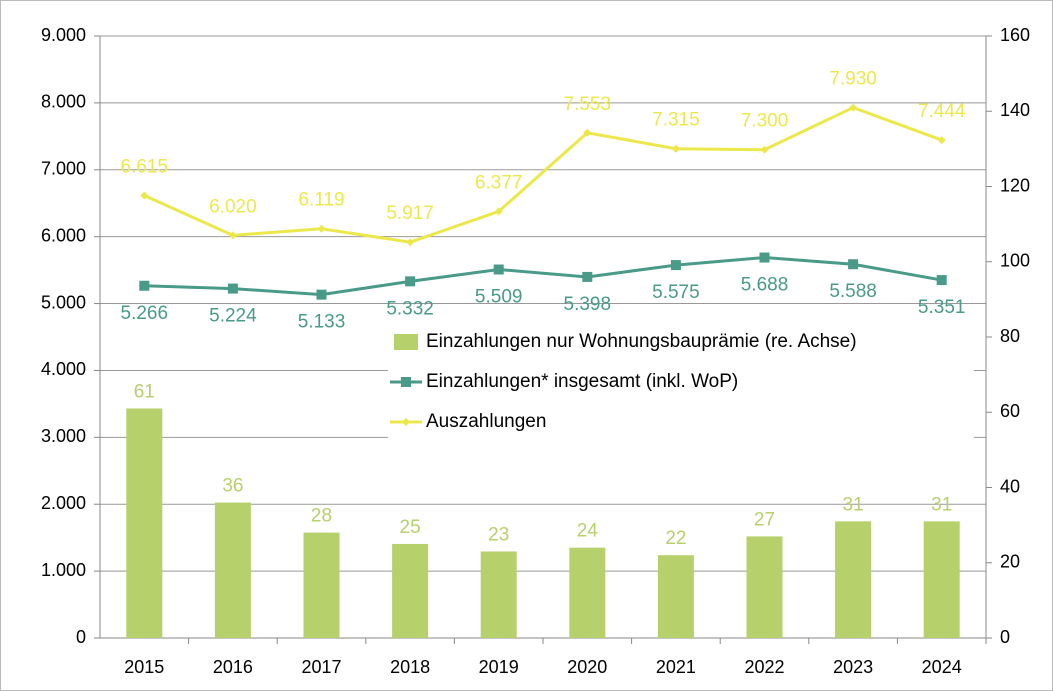 This screenshot has width=1053, height=691. I want to click on y2-tick-label: 0, so click(1005, 637).